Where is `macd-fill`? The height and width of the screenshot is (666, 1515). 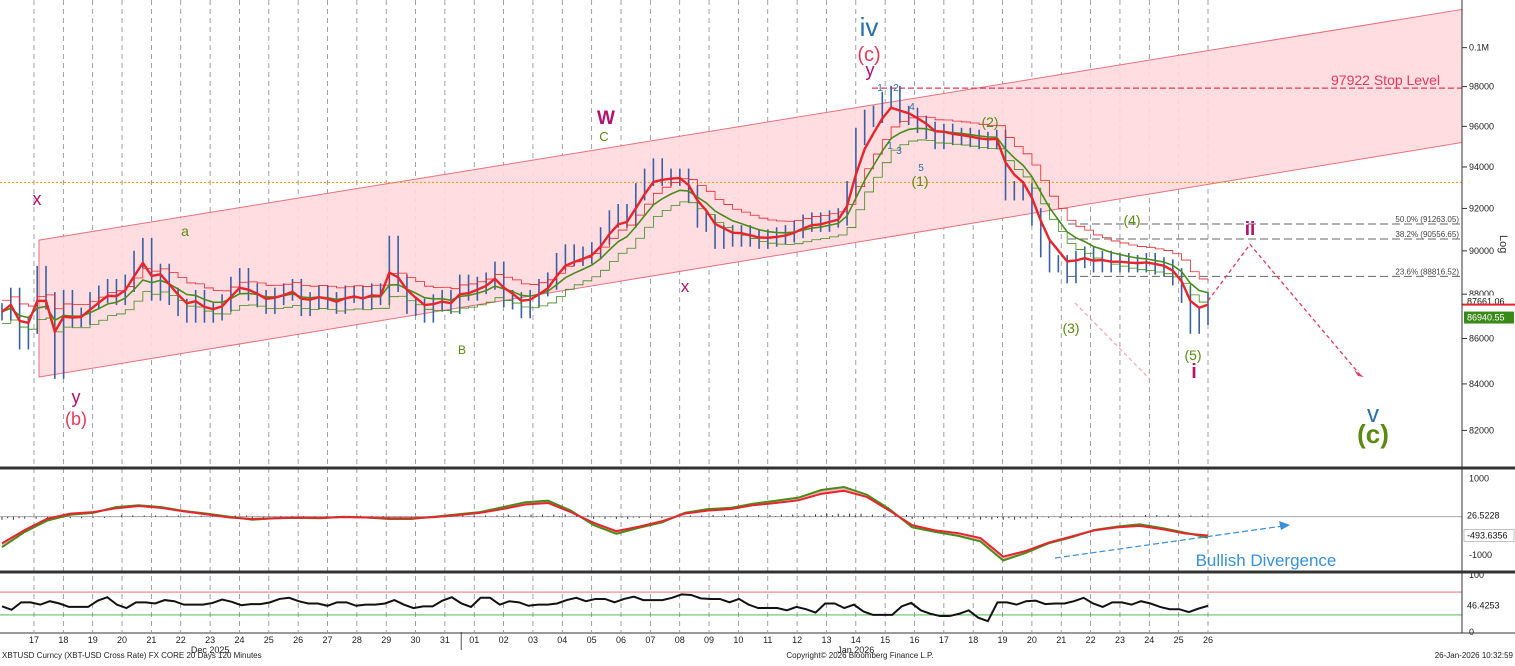
macd-fill is located at coordinates (605, 523).